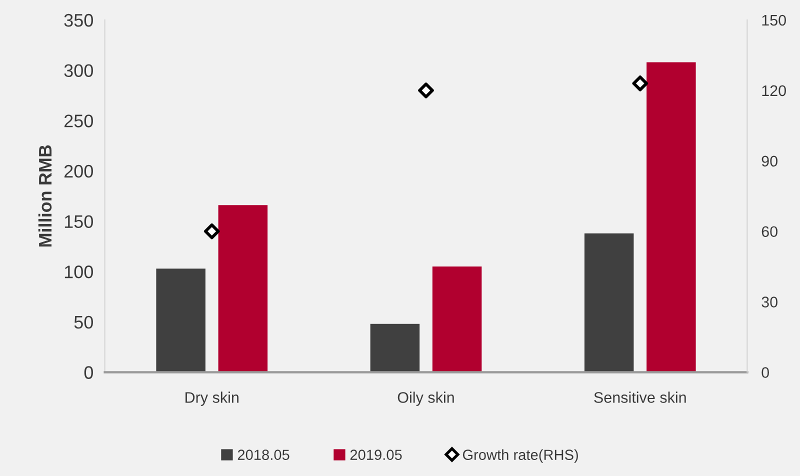 This screenshot has height=476, width=800. Describe the element at coordinates (45, 196) in the screenshot. I see `y-axis-title: Million RMB` at that location.